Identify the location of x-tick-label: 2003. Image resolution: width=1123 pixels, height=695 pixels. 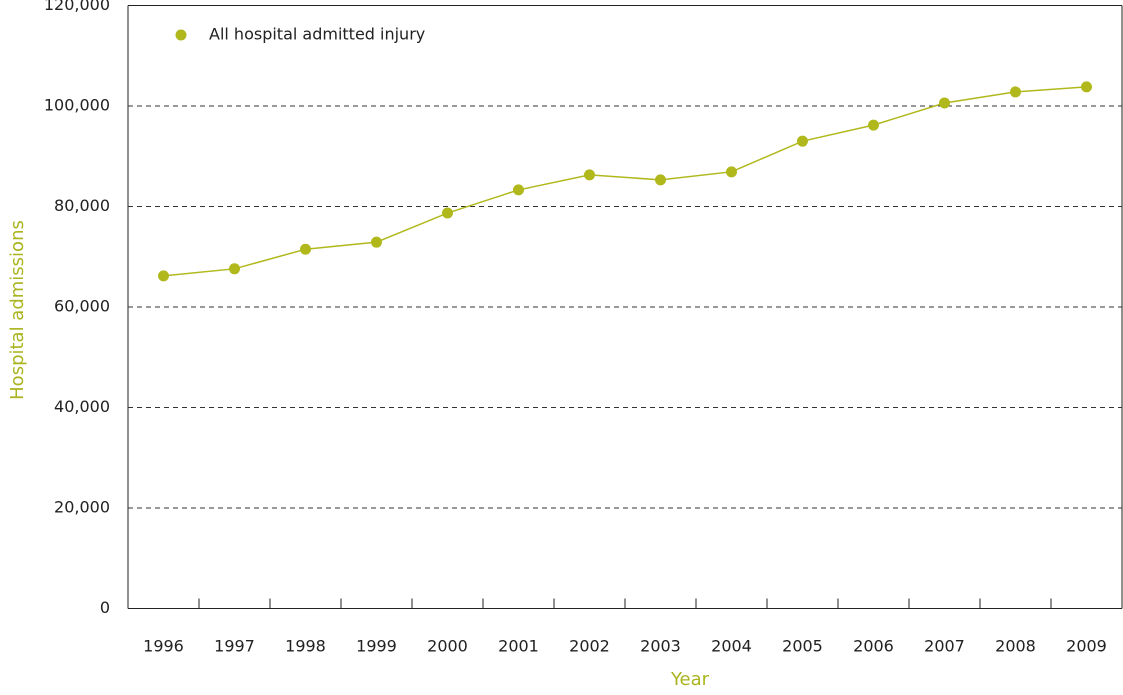
(660, 646).